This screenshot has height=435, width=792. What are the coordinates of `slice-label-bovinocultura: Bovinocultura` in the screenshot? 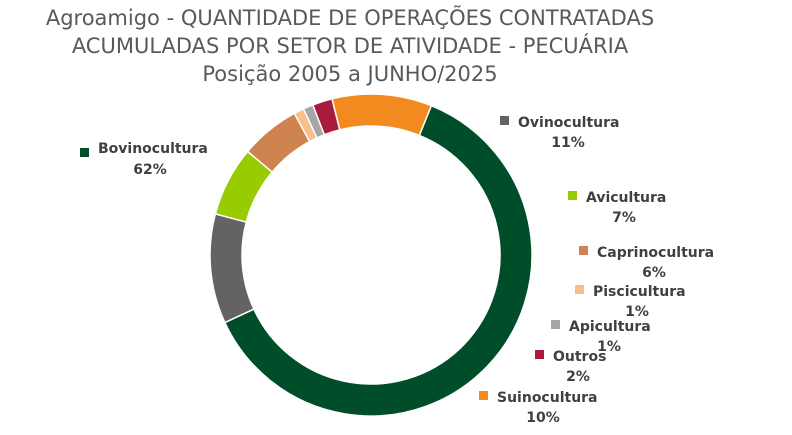 It's located at (153, 149).